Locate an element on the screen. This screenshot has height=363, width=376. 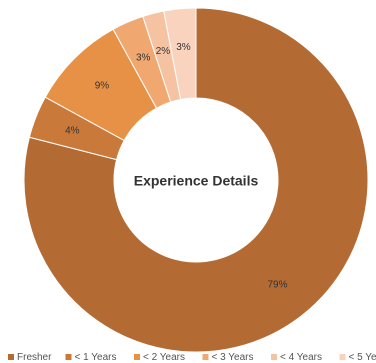
slice-label-0: 79% is located at coordinates (278, 285).